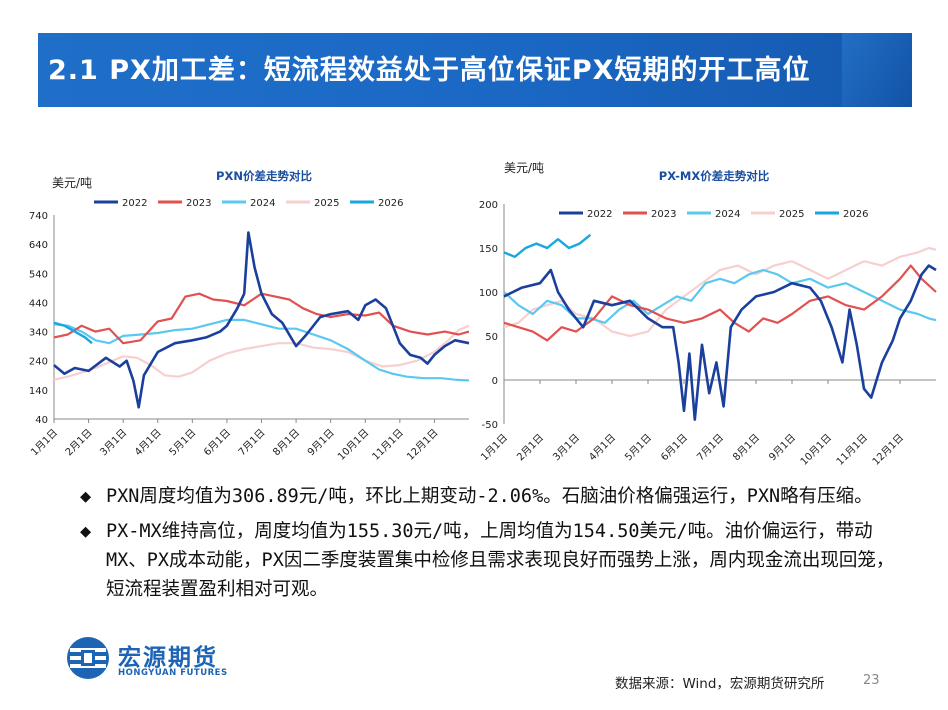 This screenshot has height=710, width=948. What do you see at coordinates (41, 420) in the screenshot?
I see `y-tick-label: 40` at bounding box center [41, 420].